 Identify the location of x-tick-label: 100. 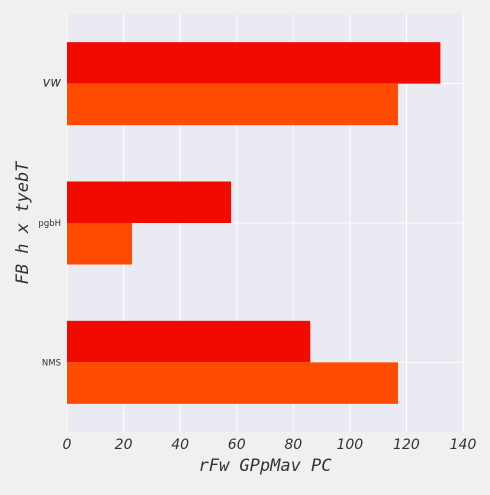
(349, 445).